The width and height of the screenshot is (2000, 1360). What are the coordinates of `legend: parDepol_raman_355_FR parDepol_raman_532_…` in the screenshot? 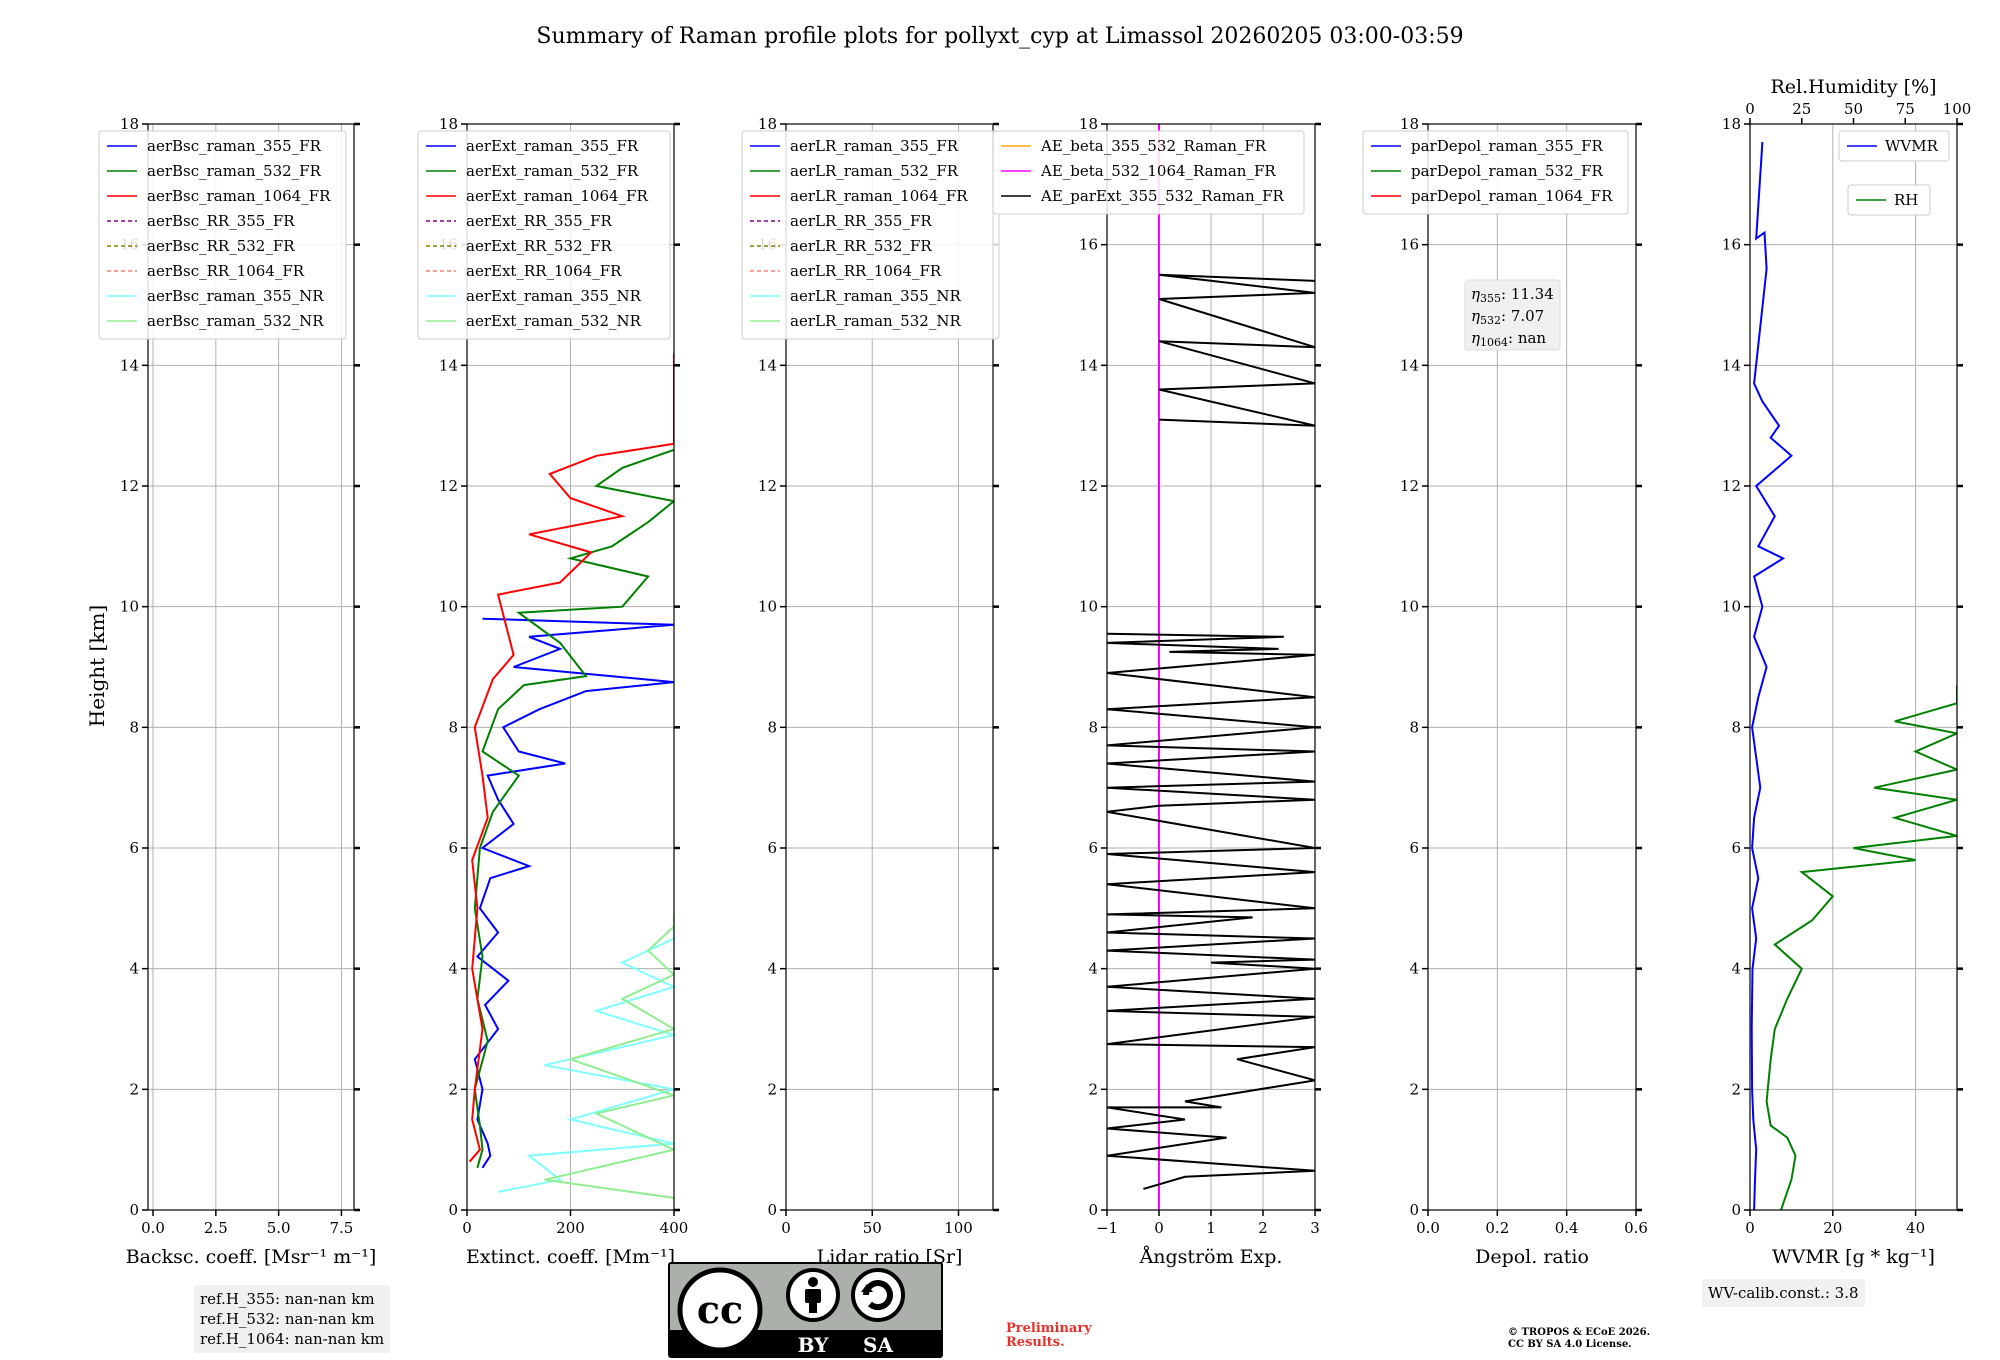 It's located at (1495, 172).